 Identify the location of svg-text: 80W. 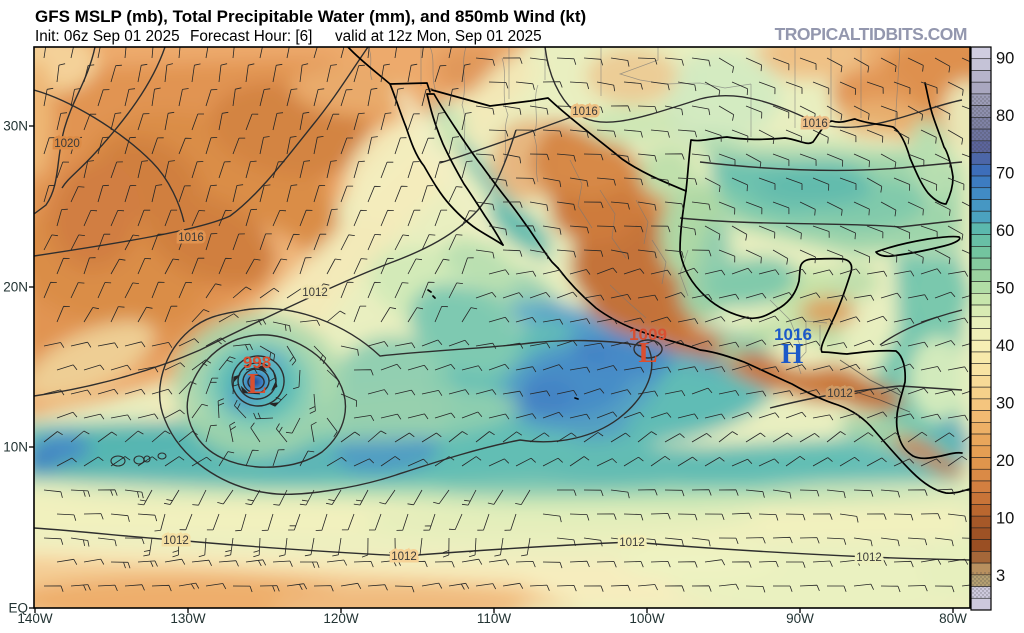
(953, 618).